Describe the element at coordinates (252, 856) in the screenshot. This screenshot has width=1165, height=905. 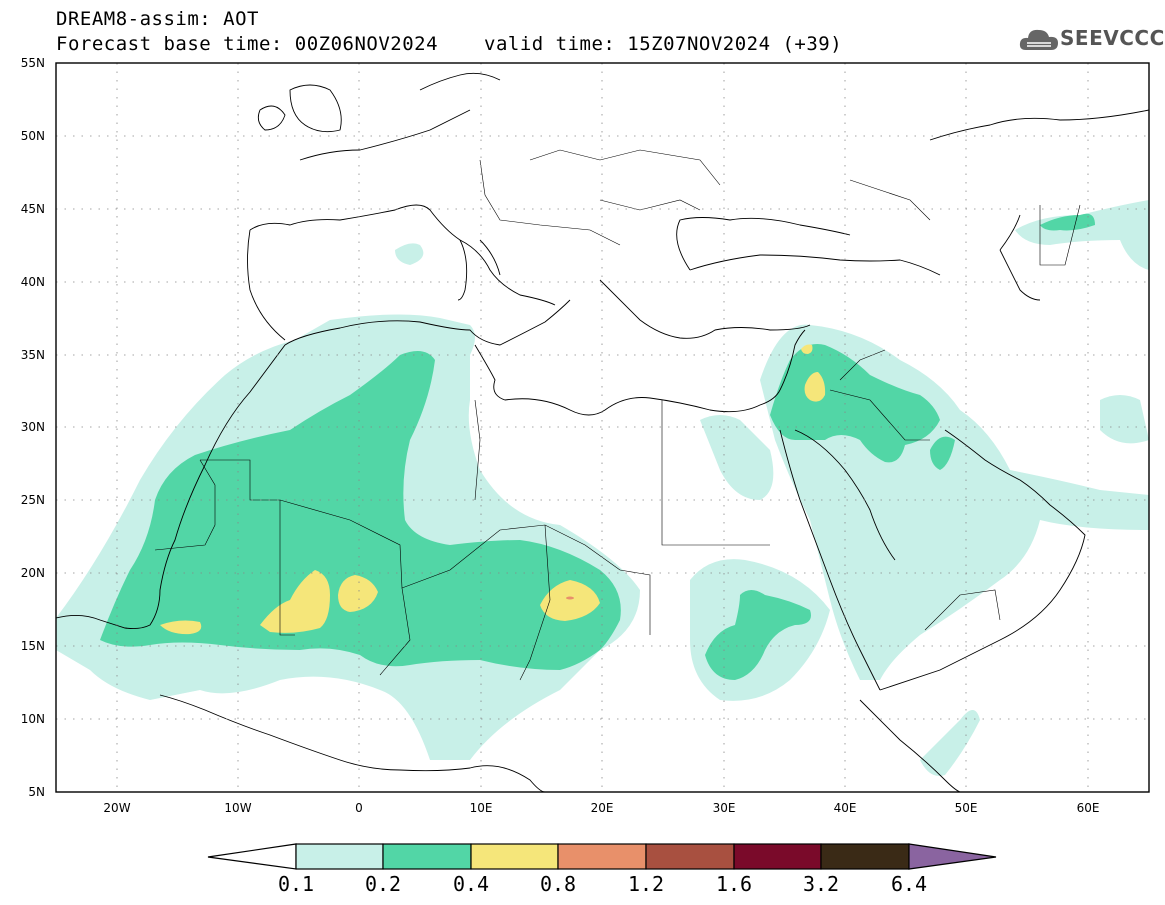
I see `colorbar-lower-extension` at that location.